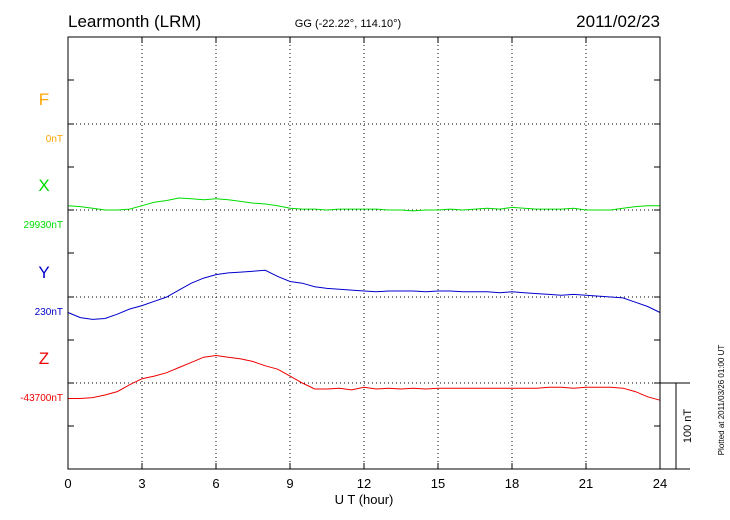 This screenshot has width=730, height=520. What do you see at coordinates (348, 24) in the screenshot?
I see `coordinates-label: GG (-22.22°, 114.10°)` at bounding box center [348, 24].